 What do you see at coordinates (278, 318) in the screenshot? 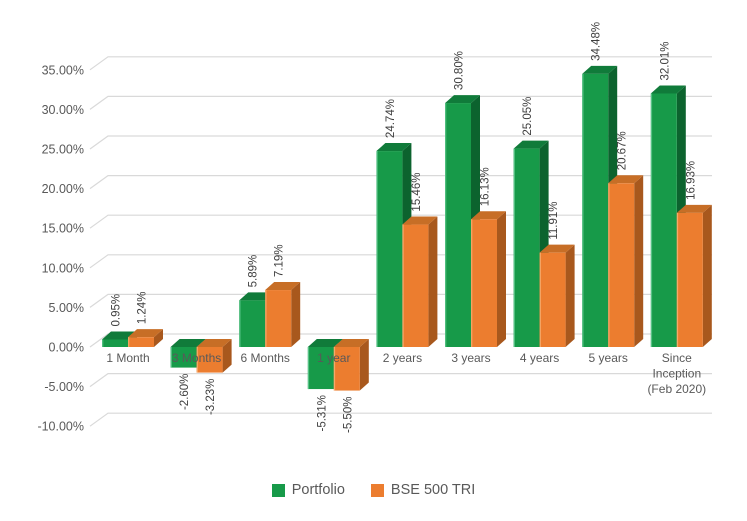
I see `bar-bse-500-tri-6-months` at bounding box center [278, 318].